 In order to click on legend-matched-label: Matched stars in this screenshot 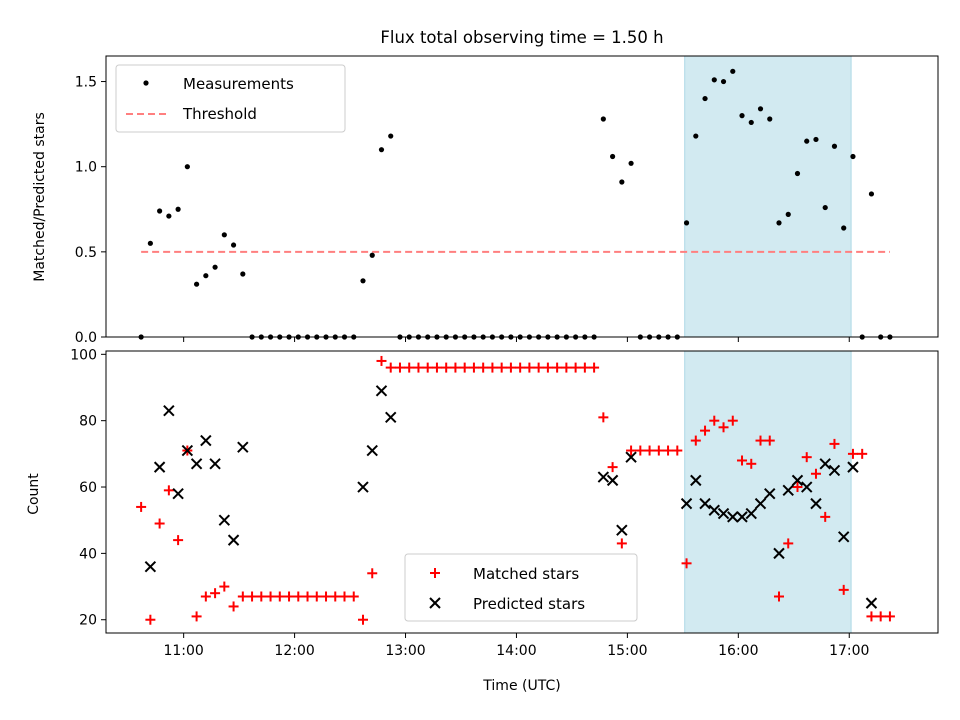, I will do `click(526, 574)`.